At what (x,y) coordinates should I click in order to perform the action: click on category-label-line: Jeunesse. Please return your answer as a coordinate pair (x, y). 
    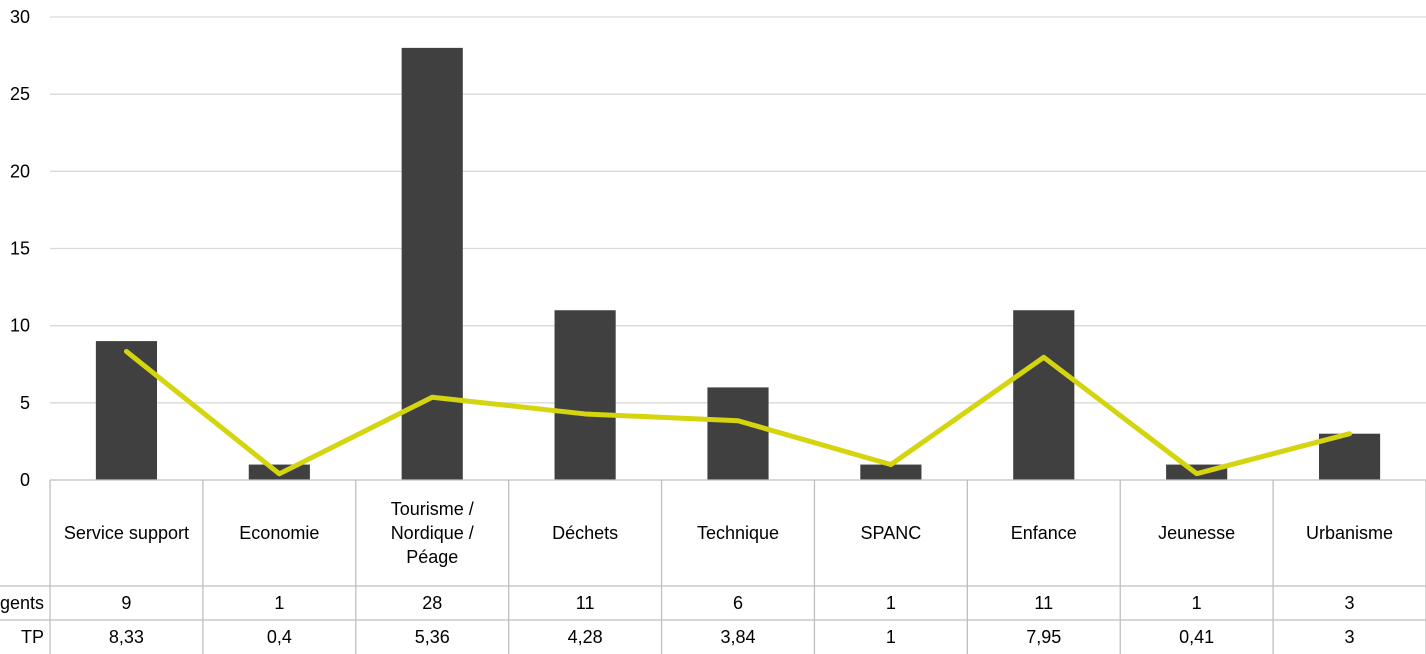
    Looking at the image, I should click on (1196, 533).